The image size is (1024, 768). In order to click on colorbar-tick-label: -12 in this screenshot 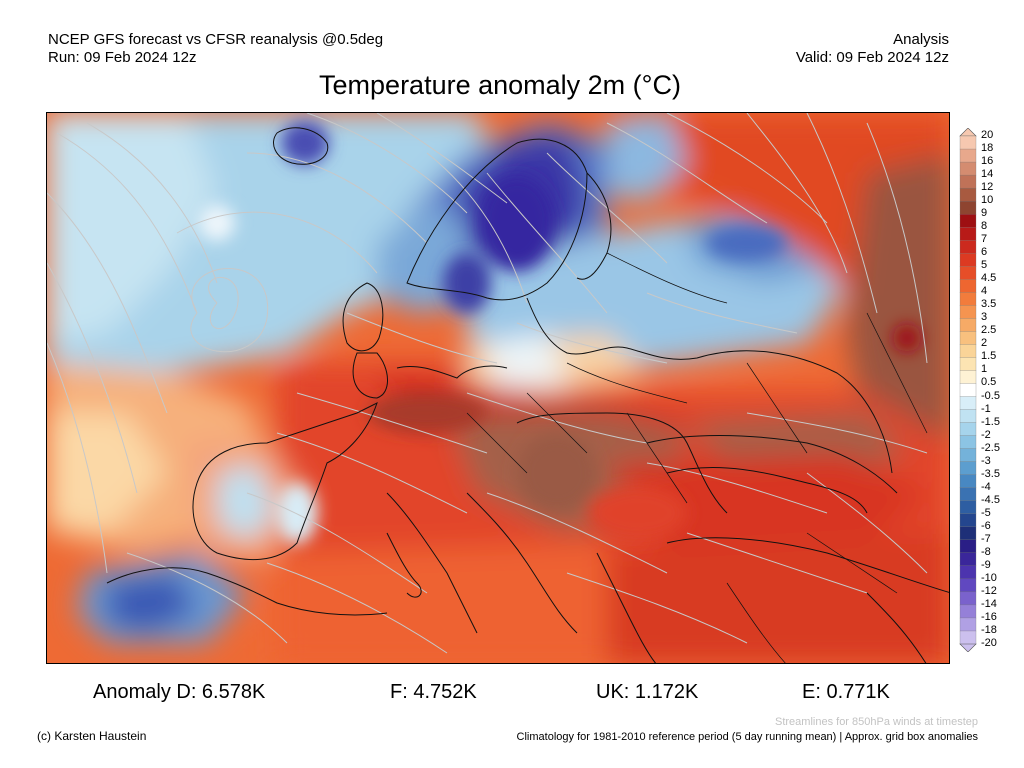, I will do `click(989, 590)`.